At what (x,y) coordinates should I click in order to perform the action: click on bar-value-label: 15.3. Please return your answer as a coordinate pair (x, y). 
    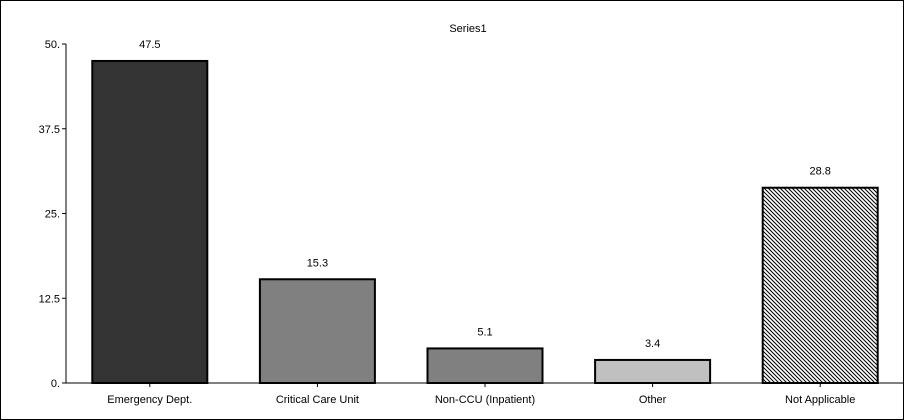
    Looking at the image, I should click on (317, 263).